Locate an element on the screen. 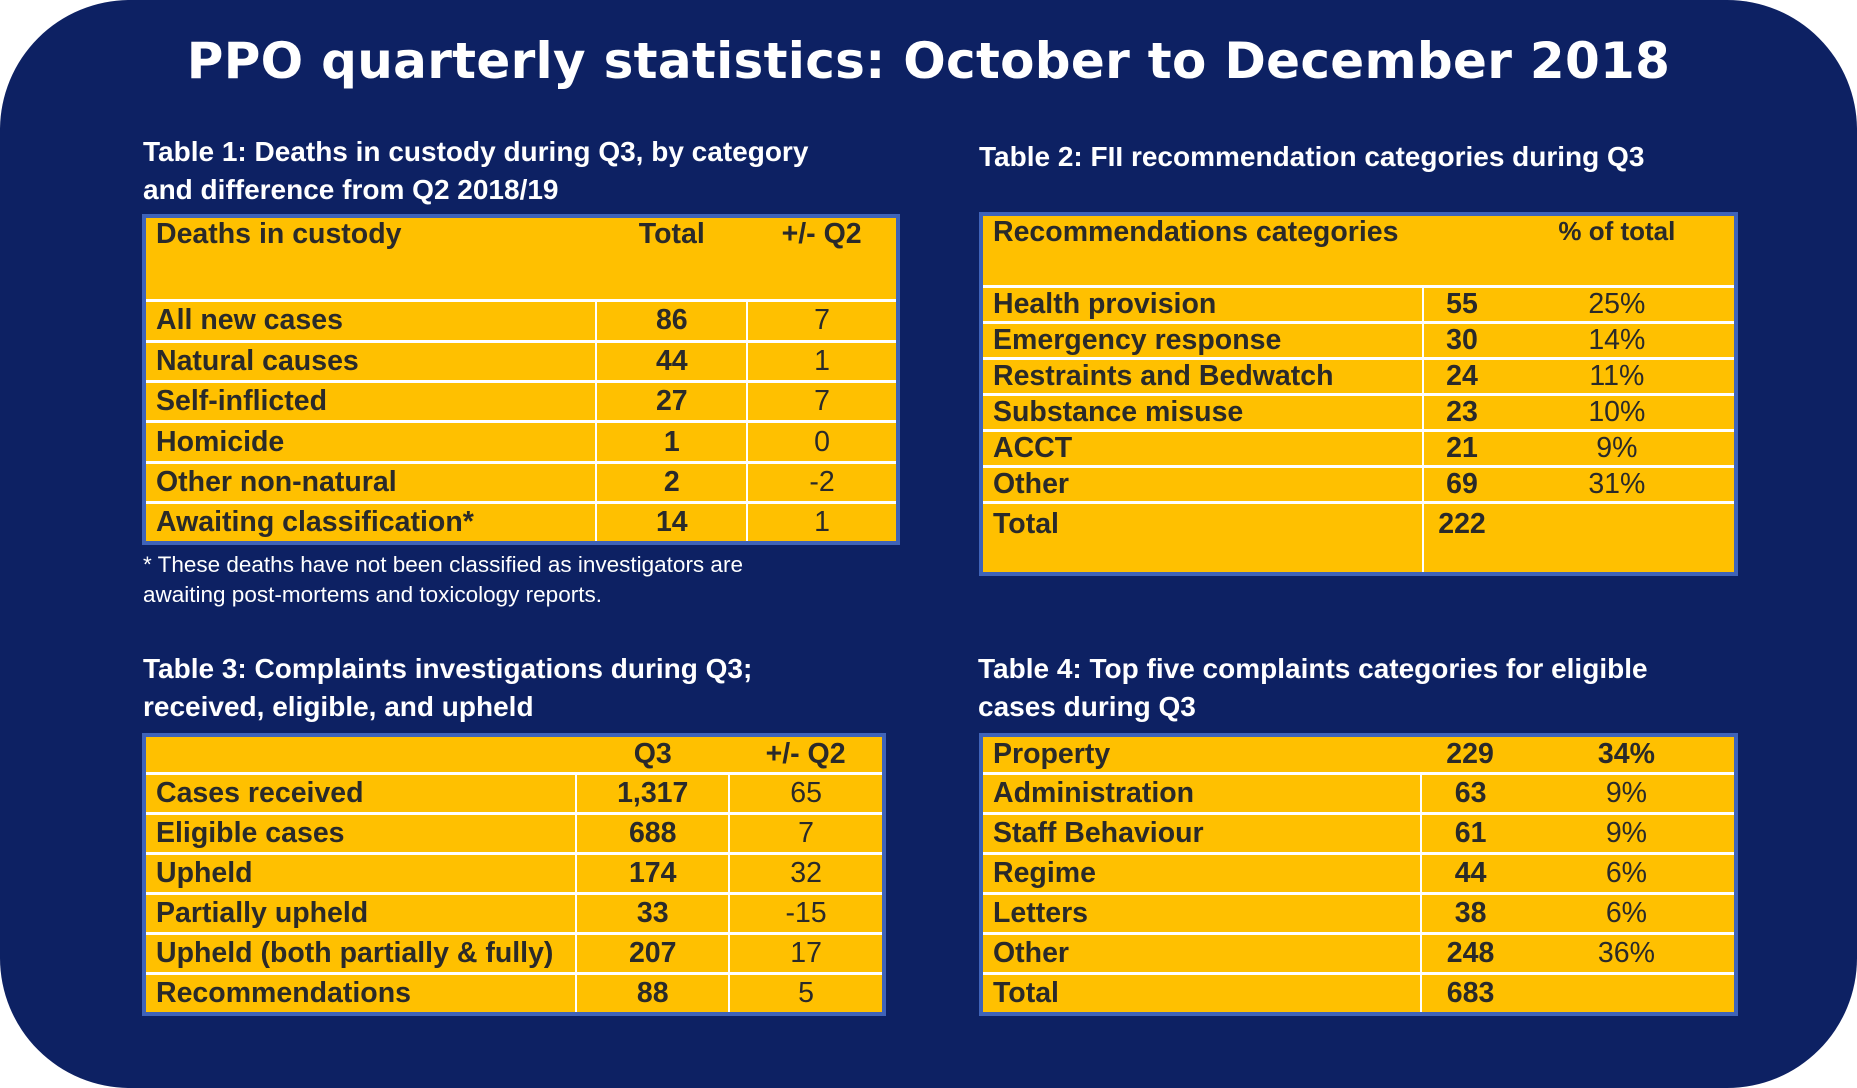 This screenshot has width=1857, height=1088. table4-row-label: Property is located at coordinates (1201, 755).